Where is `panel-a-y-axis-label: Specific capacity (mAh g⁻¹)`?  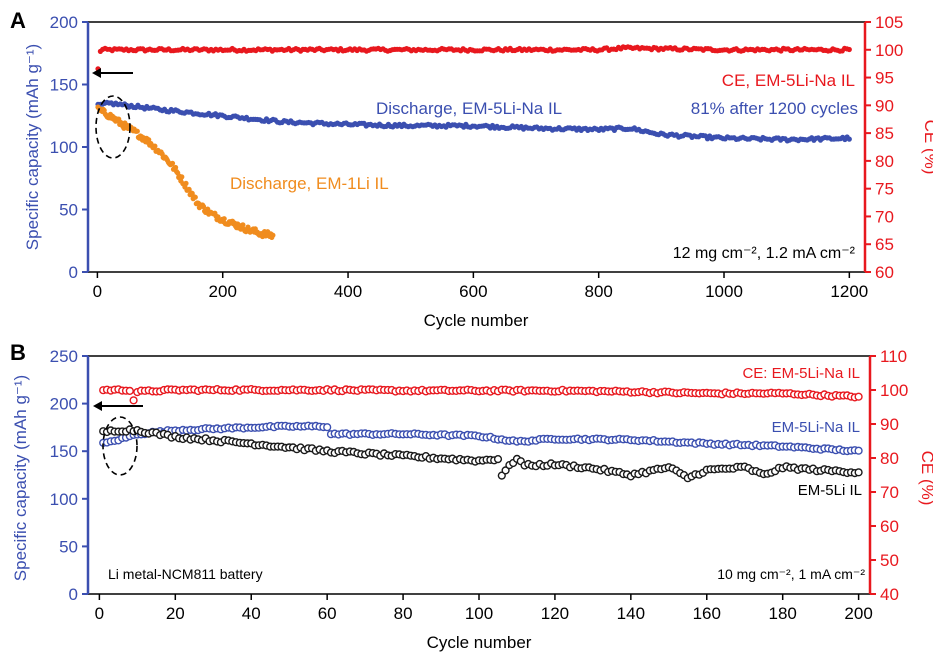 panel-a-y-axis-label: Specific capacity (mAh g⁻¹) is located at coordinates (32, 147).